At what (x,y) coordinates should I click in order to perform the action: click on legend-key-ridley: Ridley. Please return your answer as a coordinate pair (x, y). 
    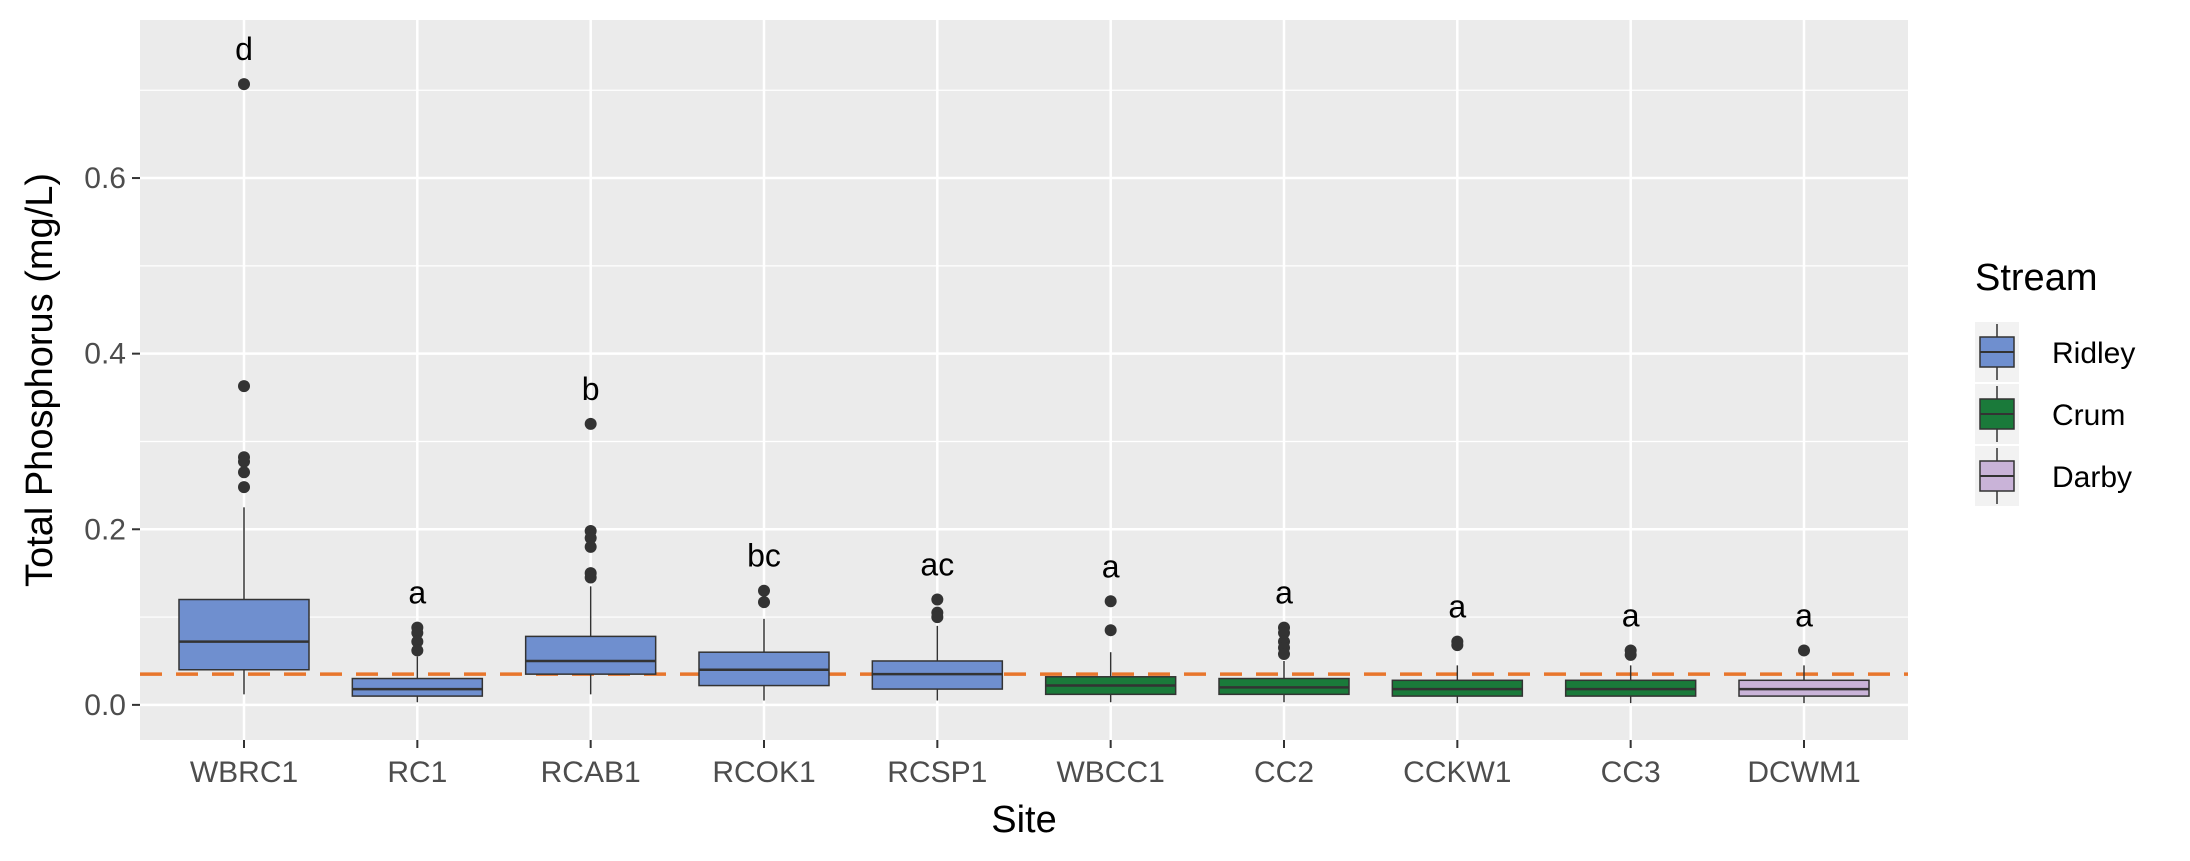
    Looking at the image, I should click on (2055, 352).